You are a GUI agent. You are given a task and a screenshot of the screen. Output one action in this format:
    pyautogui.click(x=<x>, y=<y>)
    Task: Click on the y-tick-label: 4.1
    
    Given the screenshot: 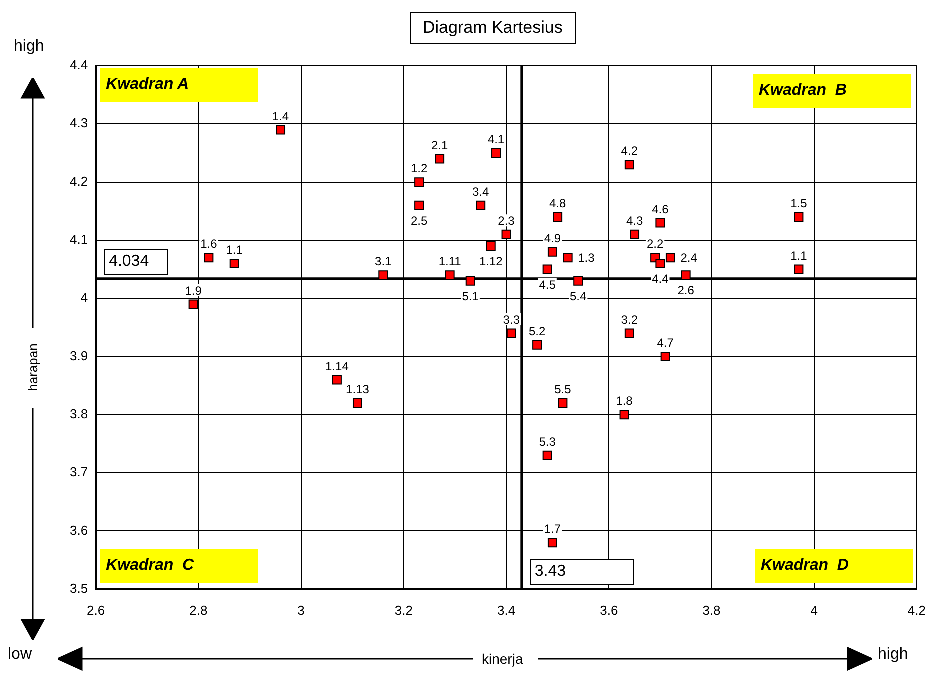 What is the action you would take?
    pyautogui.click(x=79, y=240)
    